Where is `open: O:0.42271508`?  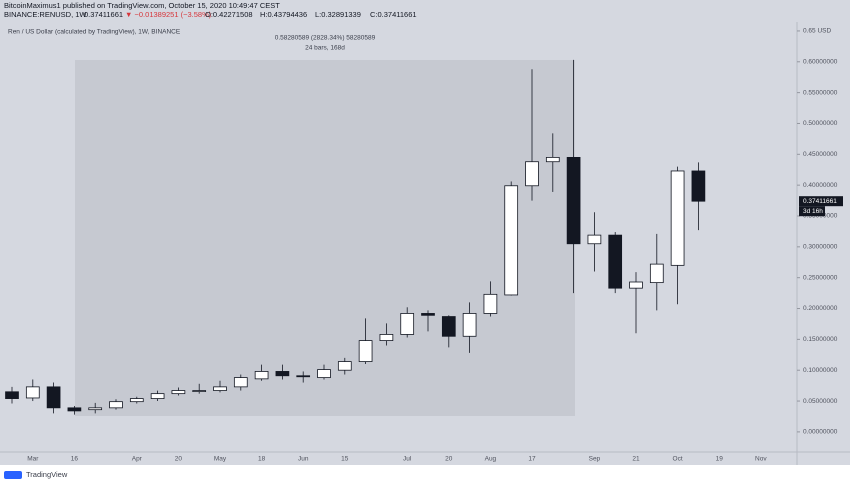
open: O:0.42271508 is located at coordinates (229, 14).